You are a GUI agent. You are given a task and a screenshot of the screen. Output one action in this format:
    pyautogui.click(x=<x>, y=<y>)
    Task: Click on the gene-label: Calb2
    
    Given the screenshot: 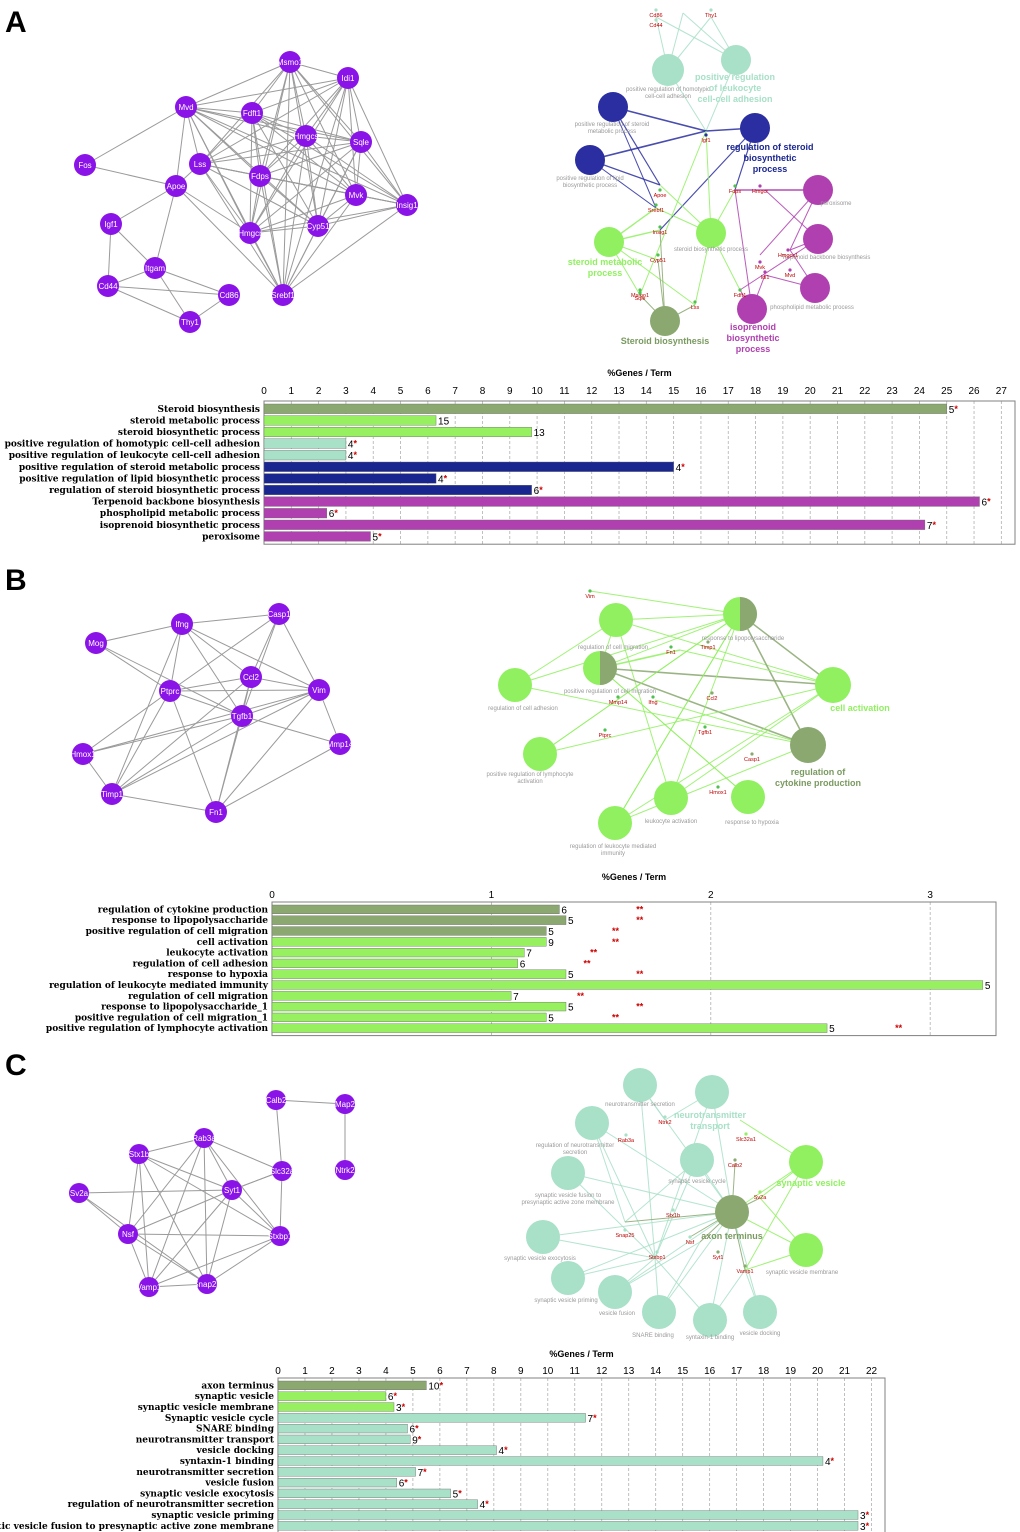 What is the action you would take?
    pyautogui.click(x=735, y=1166)
    